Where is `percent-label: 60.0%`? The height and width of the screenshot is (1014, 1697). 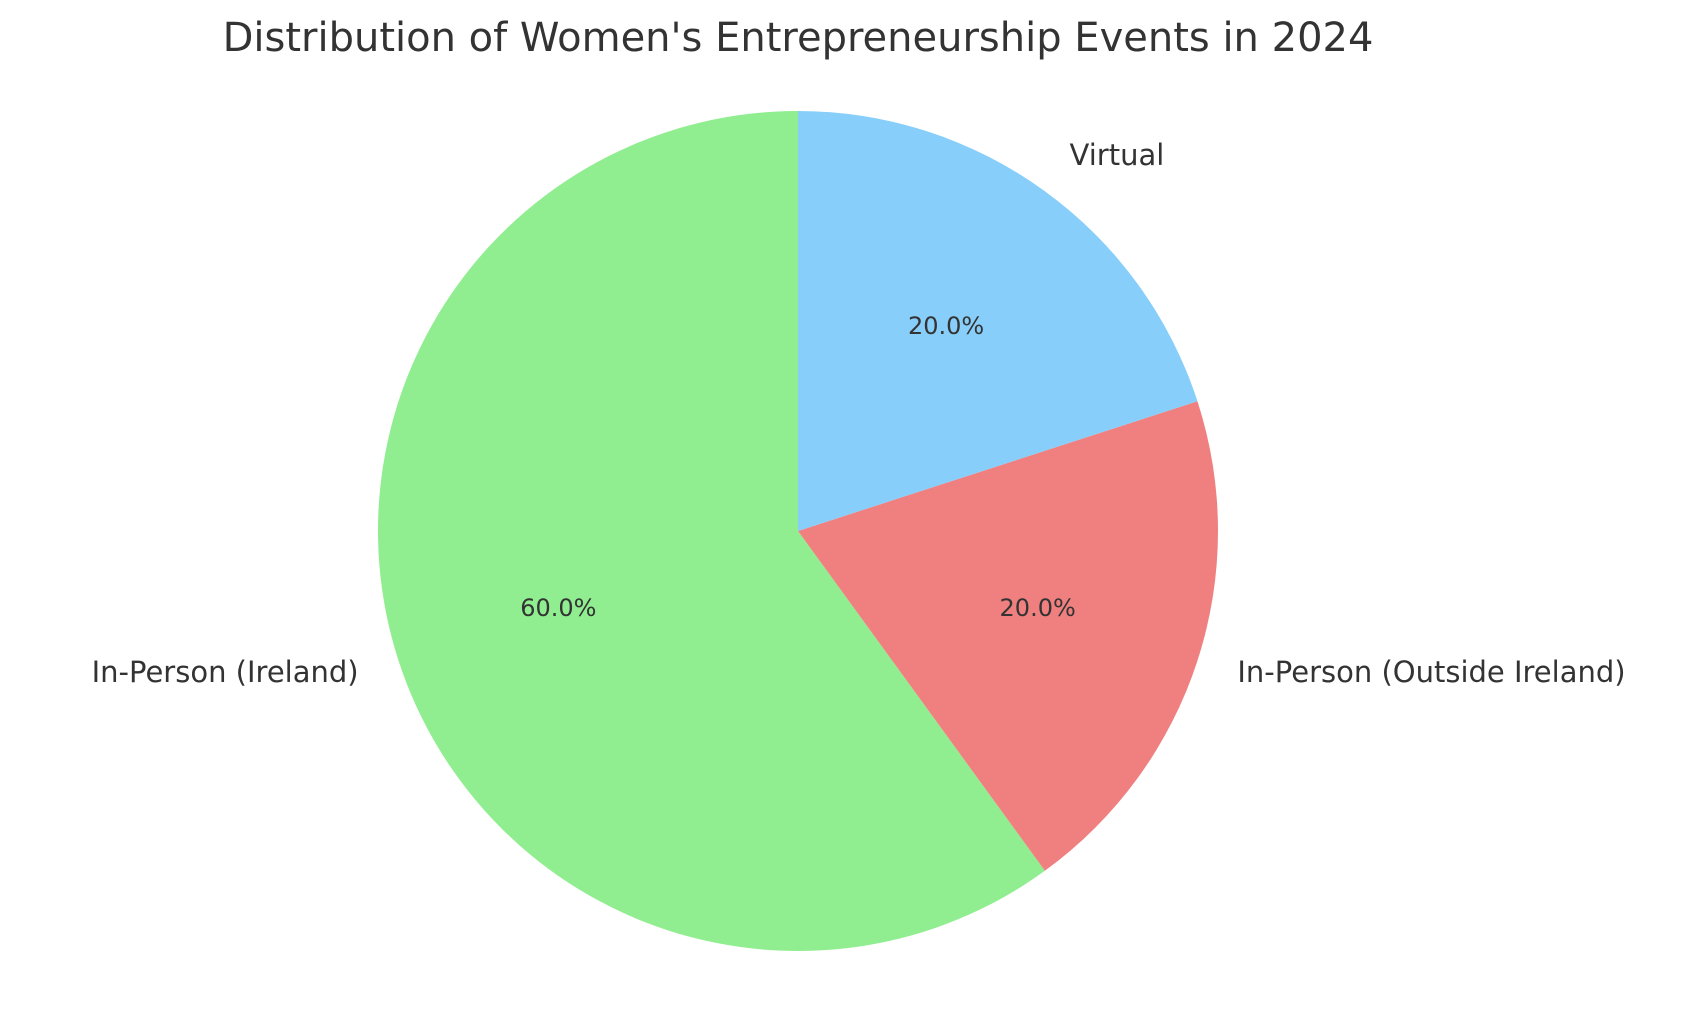
percent-label: 60.0% is located at coordinates (558, 608).